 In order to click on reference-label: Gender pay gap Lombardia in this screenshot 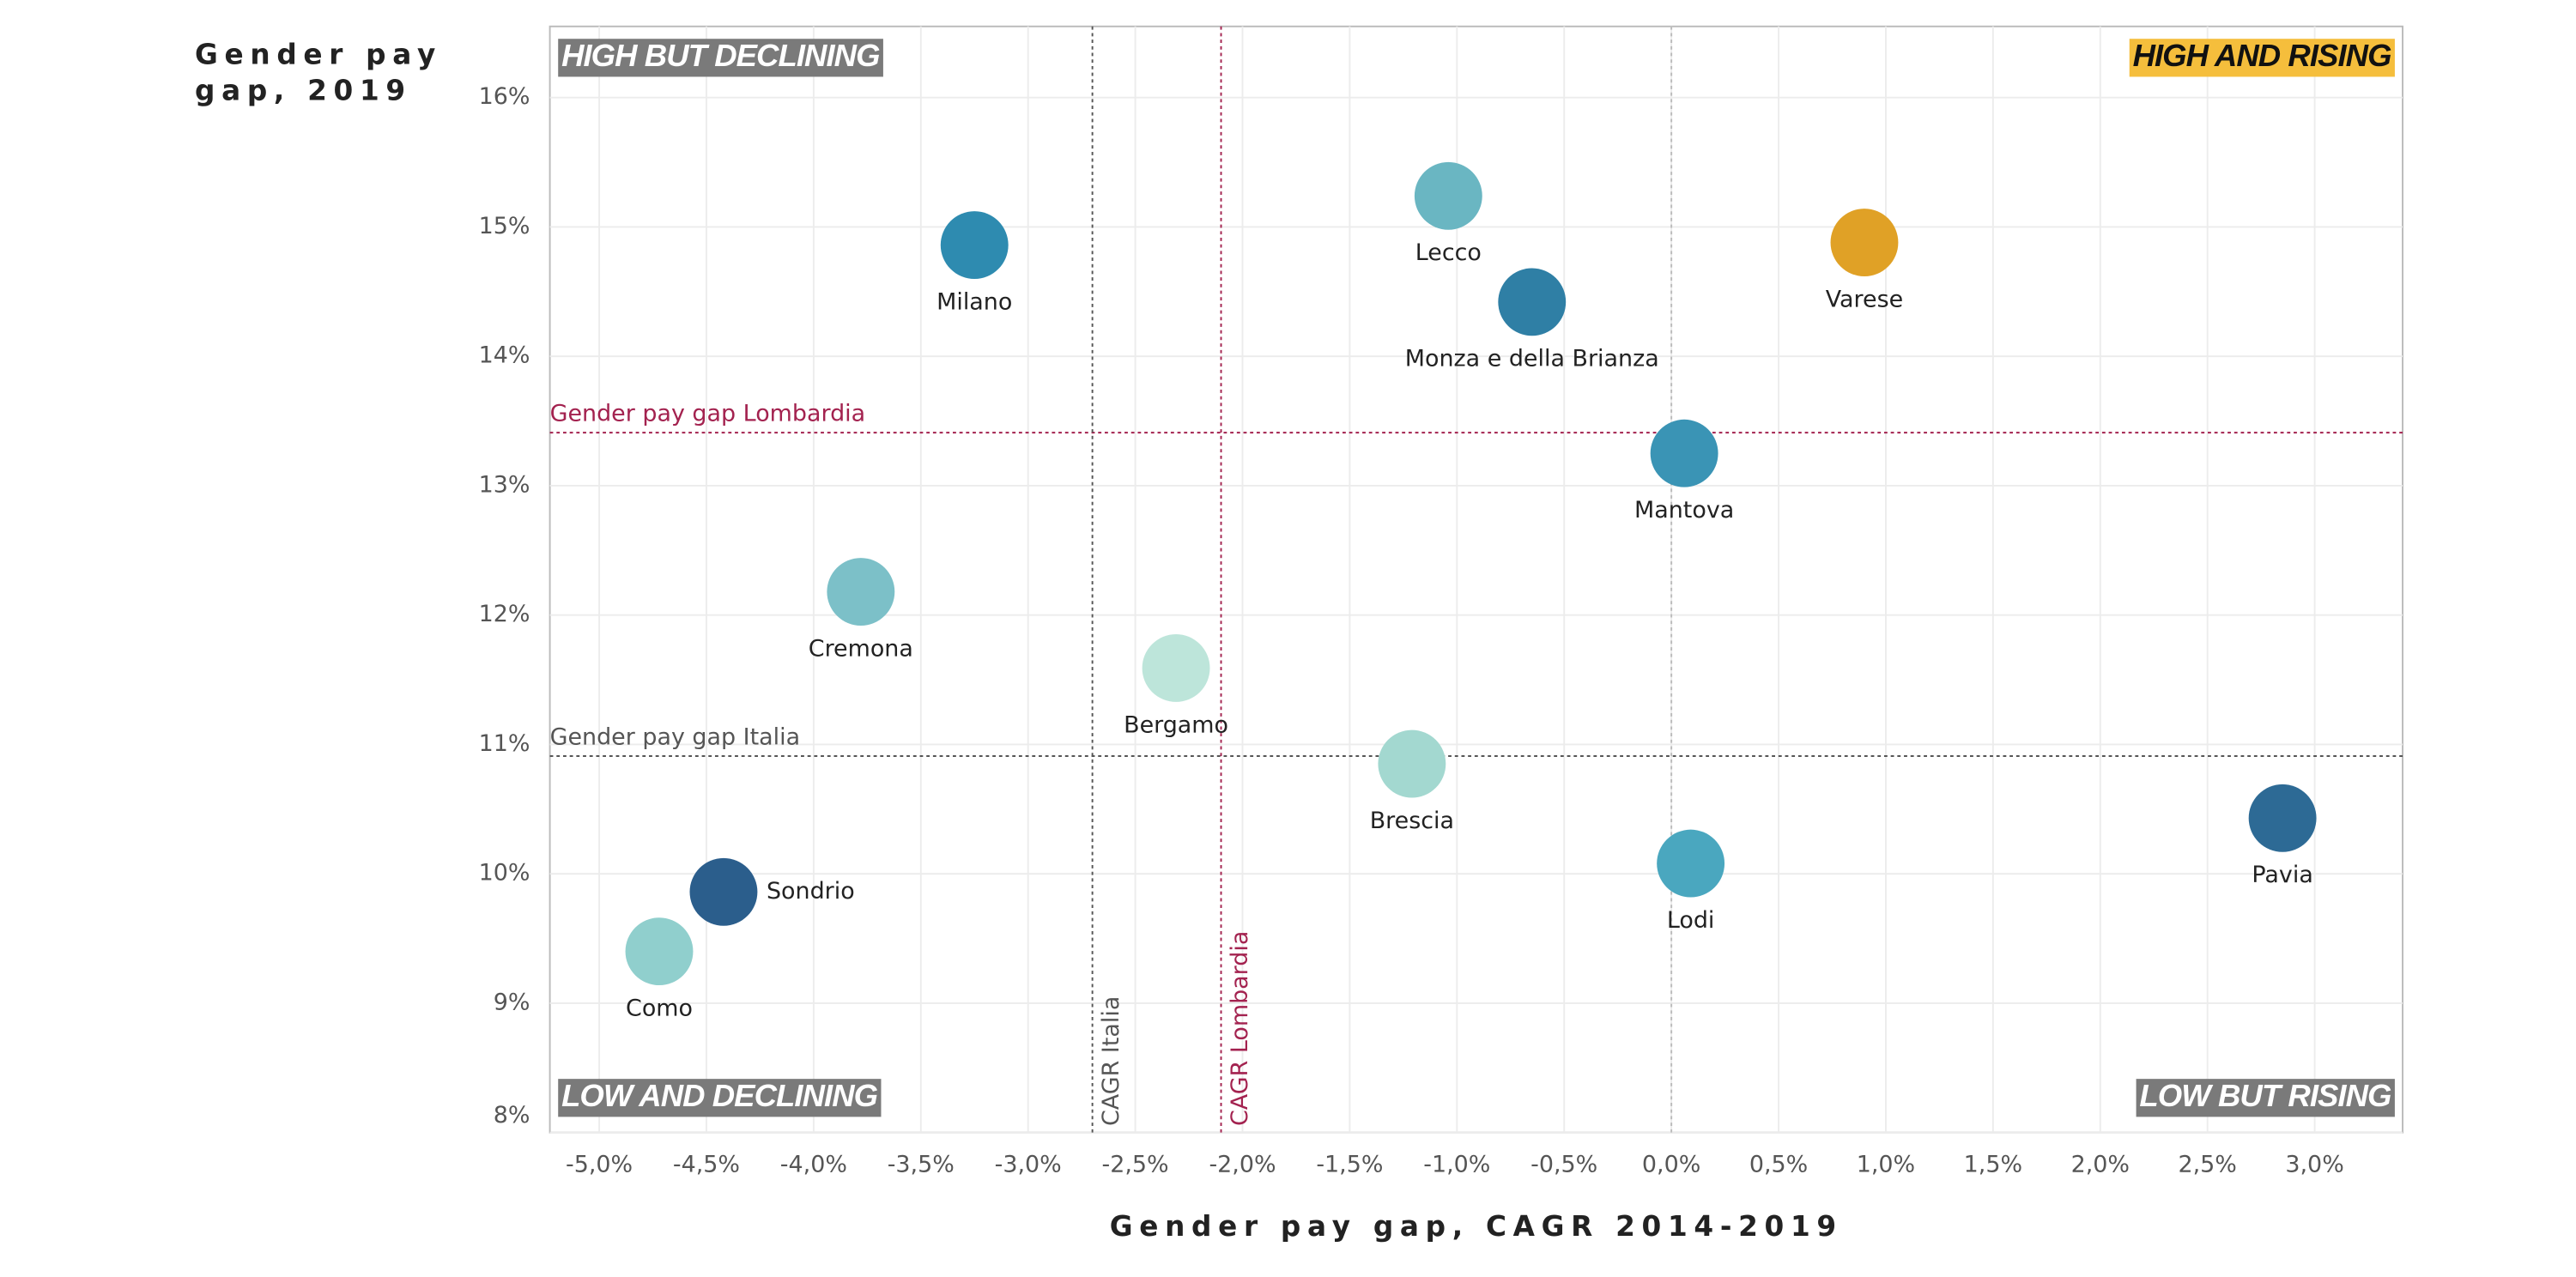, I will do `click(708, 413)`.